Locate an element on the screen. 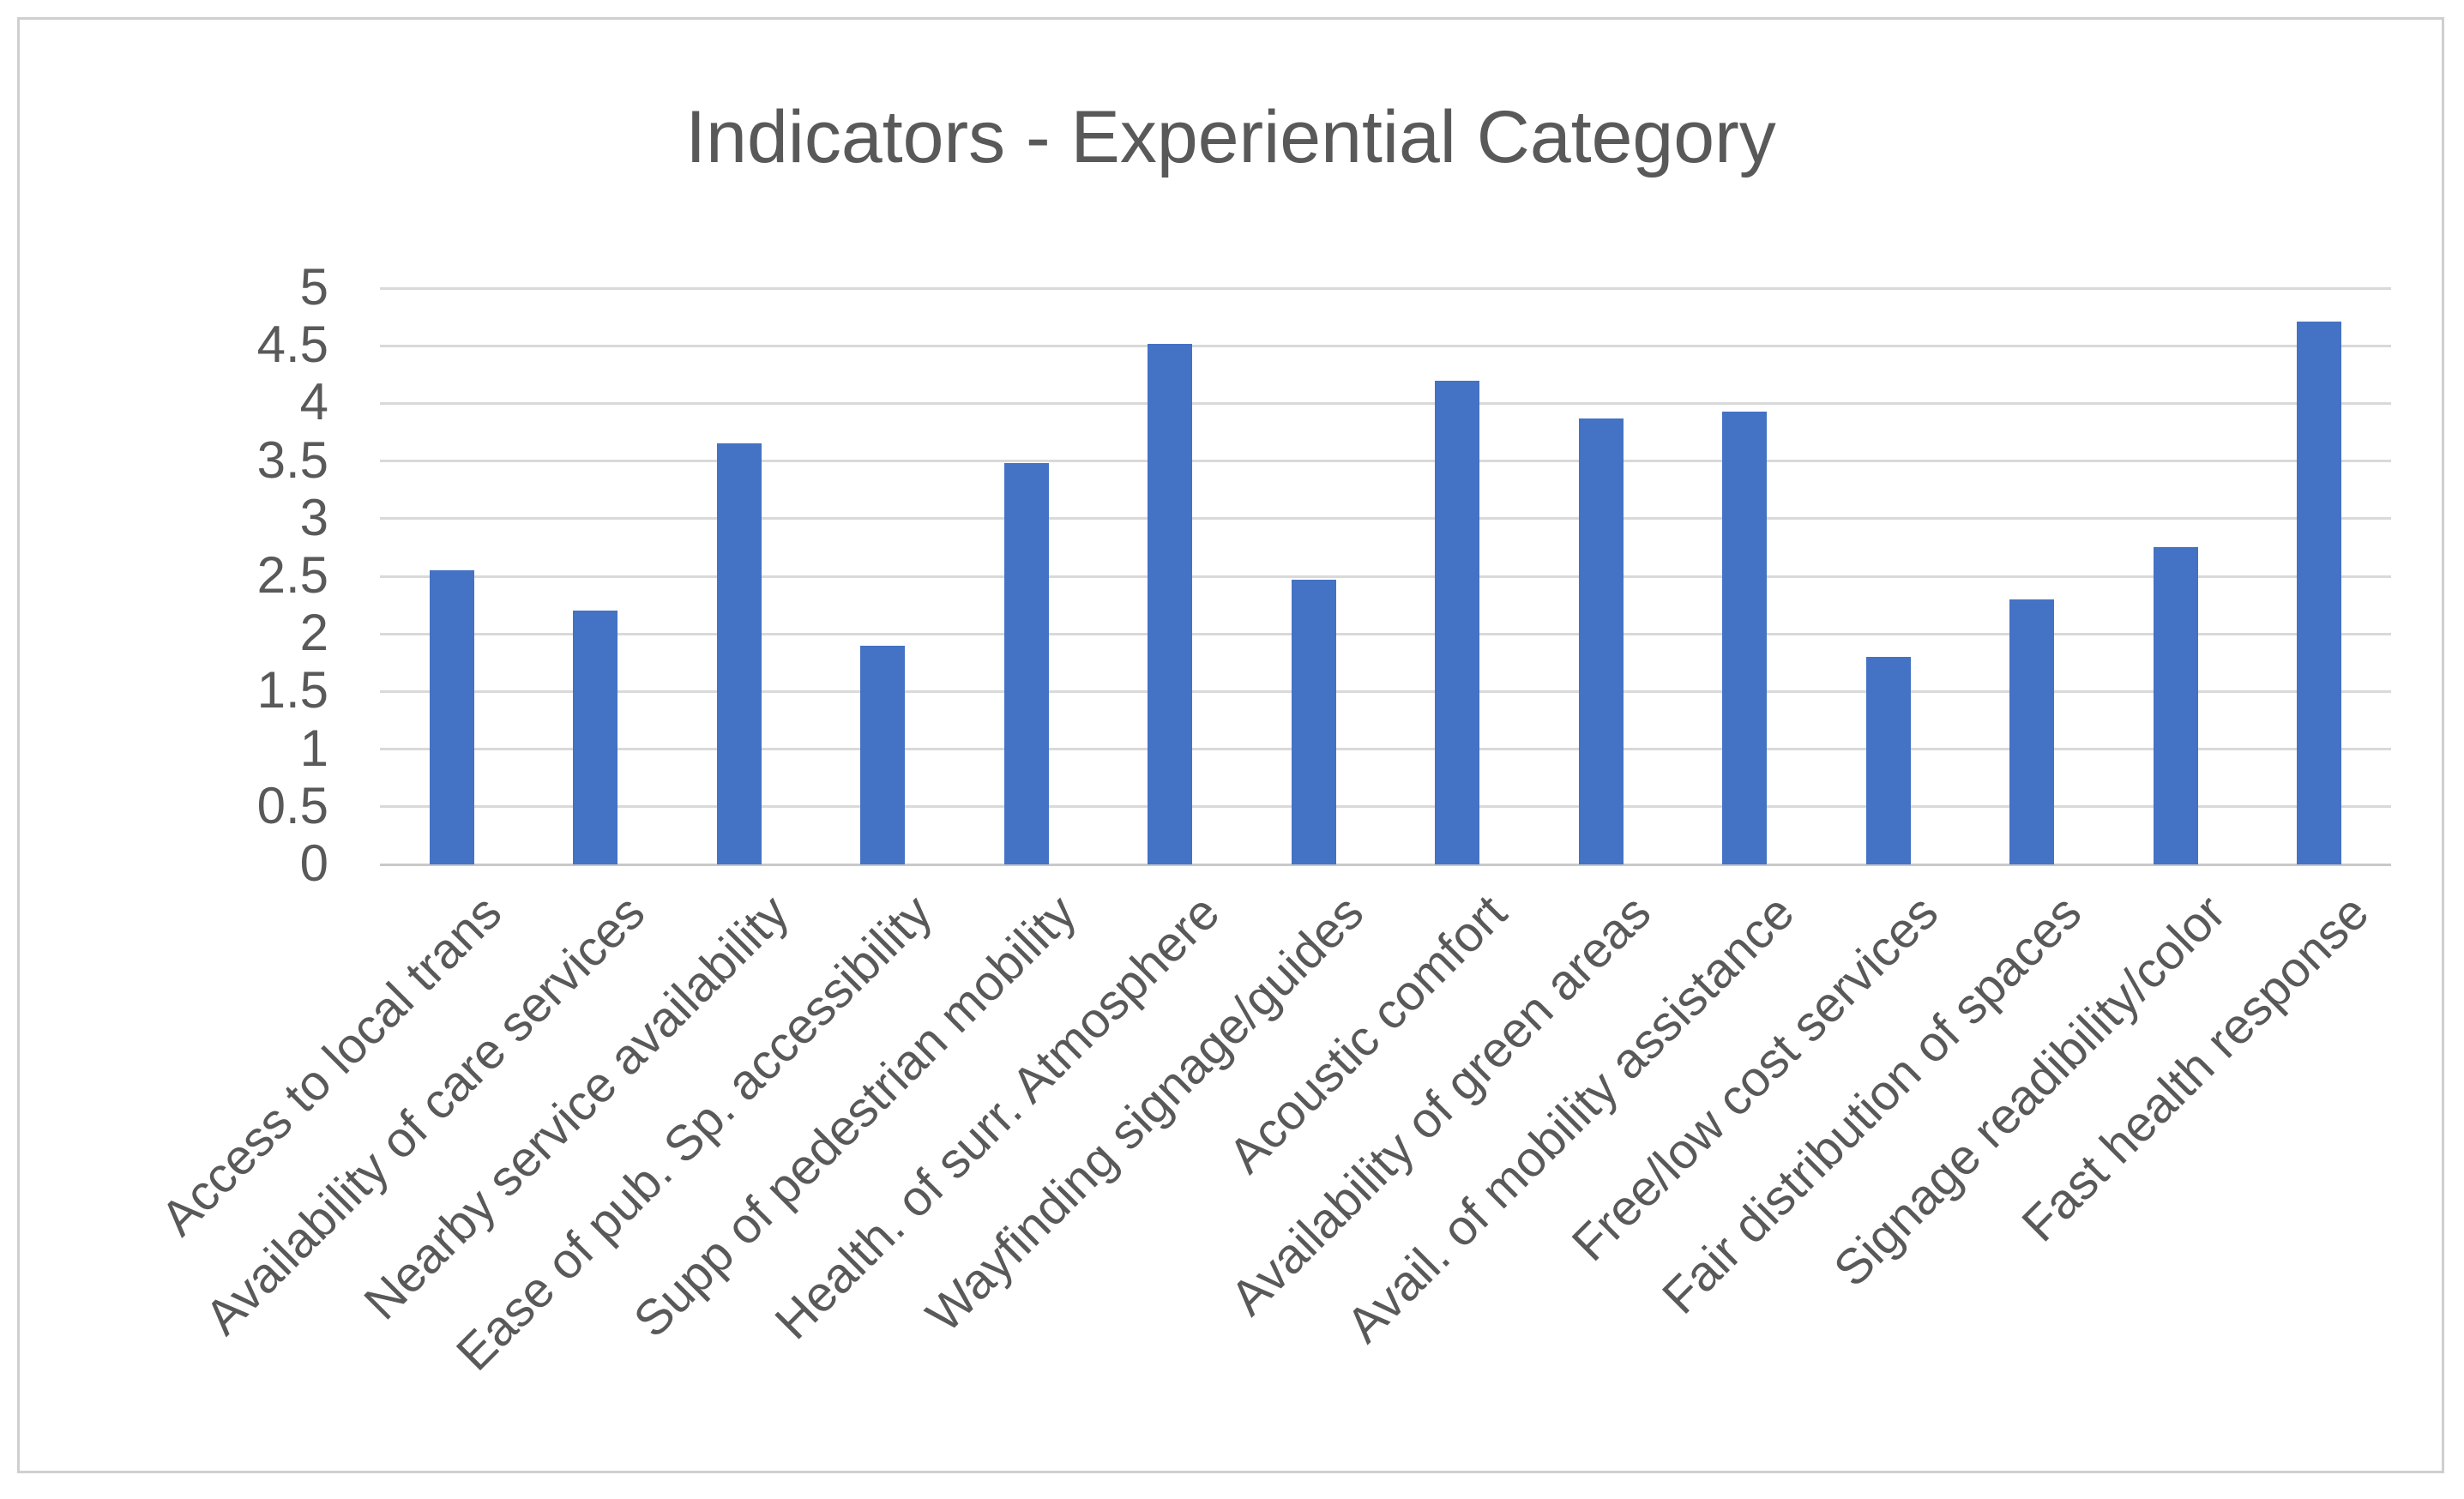 This screenshot has width=2464, height=1499. y-tick-label: 2 is located at coordinates (313, 632).